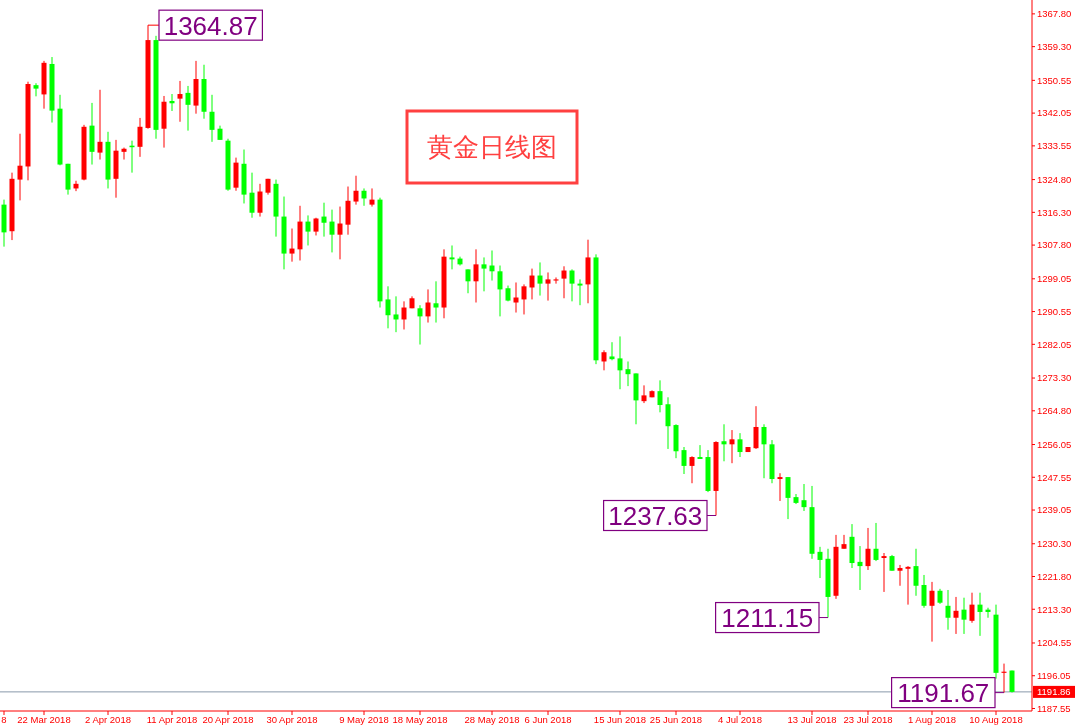  What do you see at coordinates (420, 719) in the screenshot?
I see `x-tick-label: 18 May 2018` at bounding box center [420, 719].